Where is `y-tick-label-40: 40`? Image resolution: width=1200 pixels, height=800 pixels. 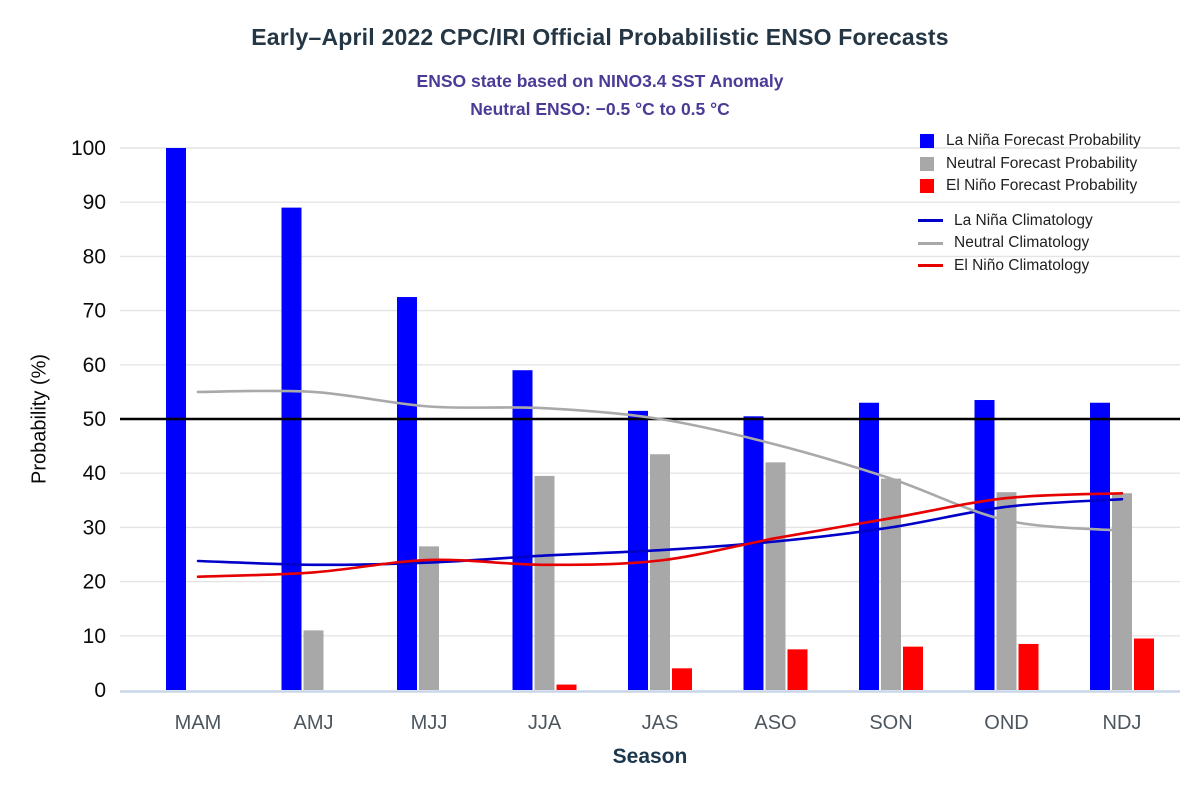 y-tick-label-40: 40 is located at coordinates (94, 473).